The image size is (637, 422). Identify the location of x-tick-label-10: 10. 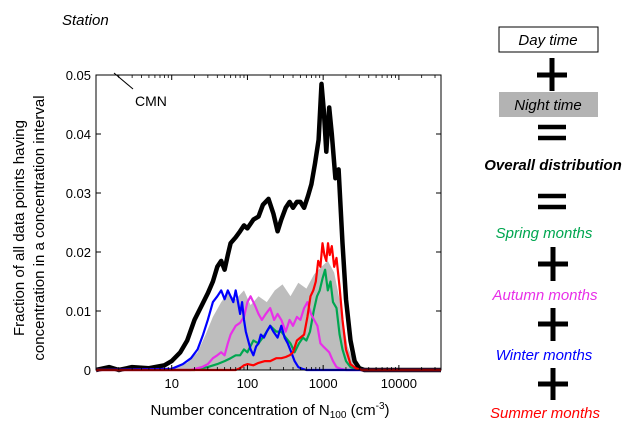
(171, 383).